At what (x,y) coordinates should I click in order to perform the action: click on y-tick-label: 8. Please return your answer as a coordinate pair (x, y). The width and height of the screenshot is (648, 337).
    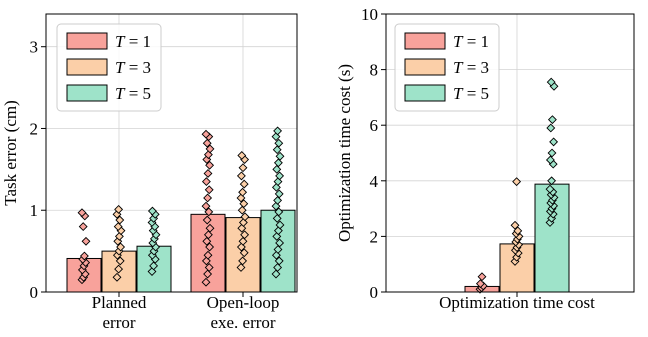
    Looking at the image, I should click on (374, 70).